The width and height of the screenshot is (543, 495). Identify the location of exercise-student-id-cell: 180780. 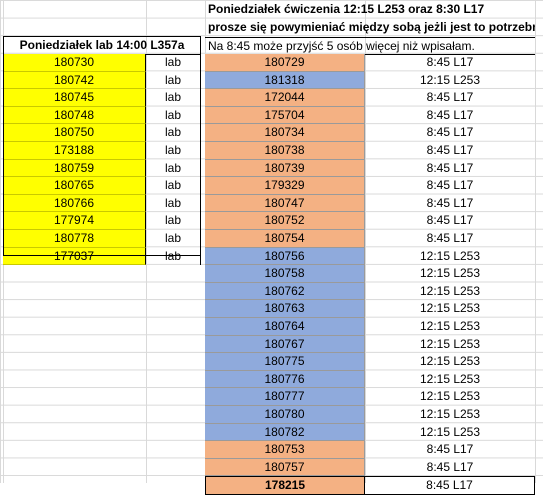
(285, 415).